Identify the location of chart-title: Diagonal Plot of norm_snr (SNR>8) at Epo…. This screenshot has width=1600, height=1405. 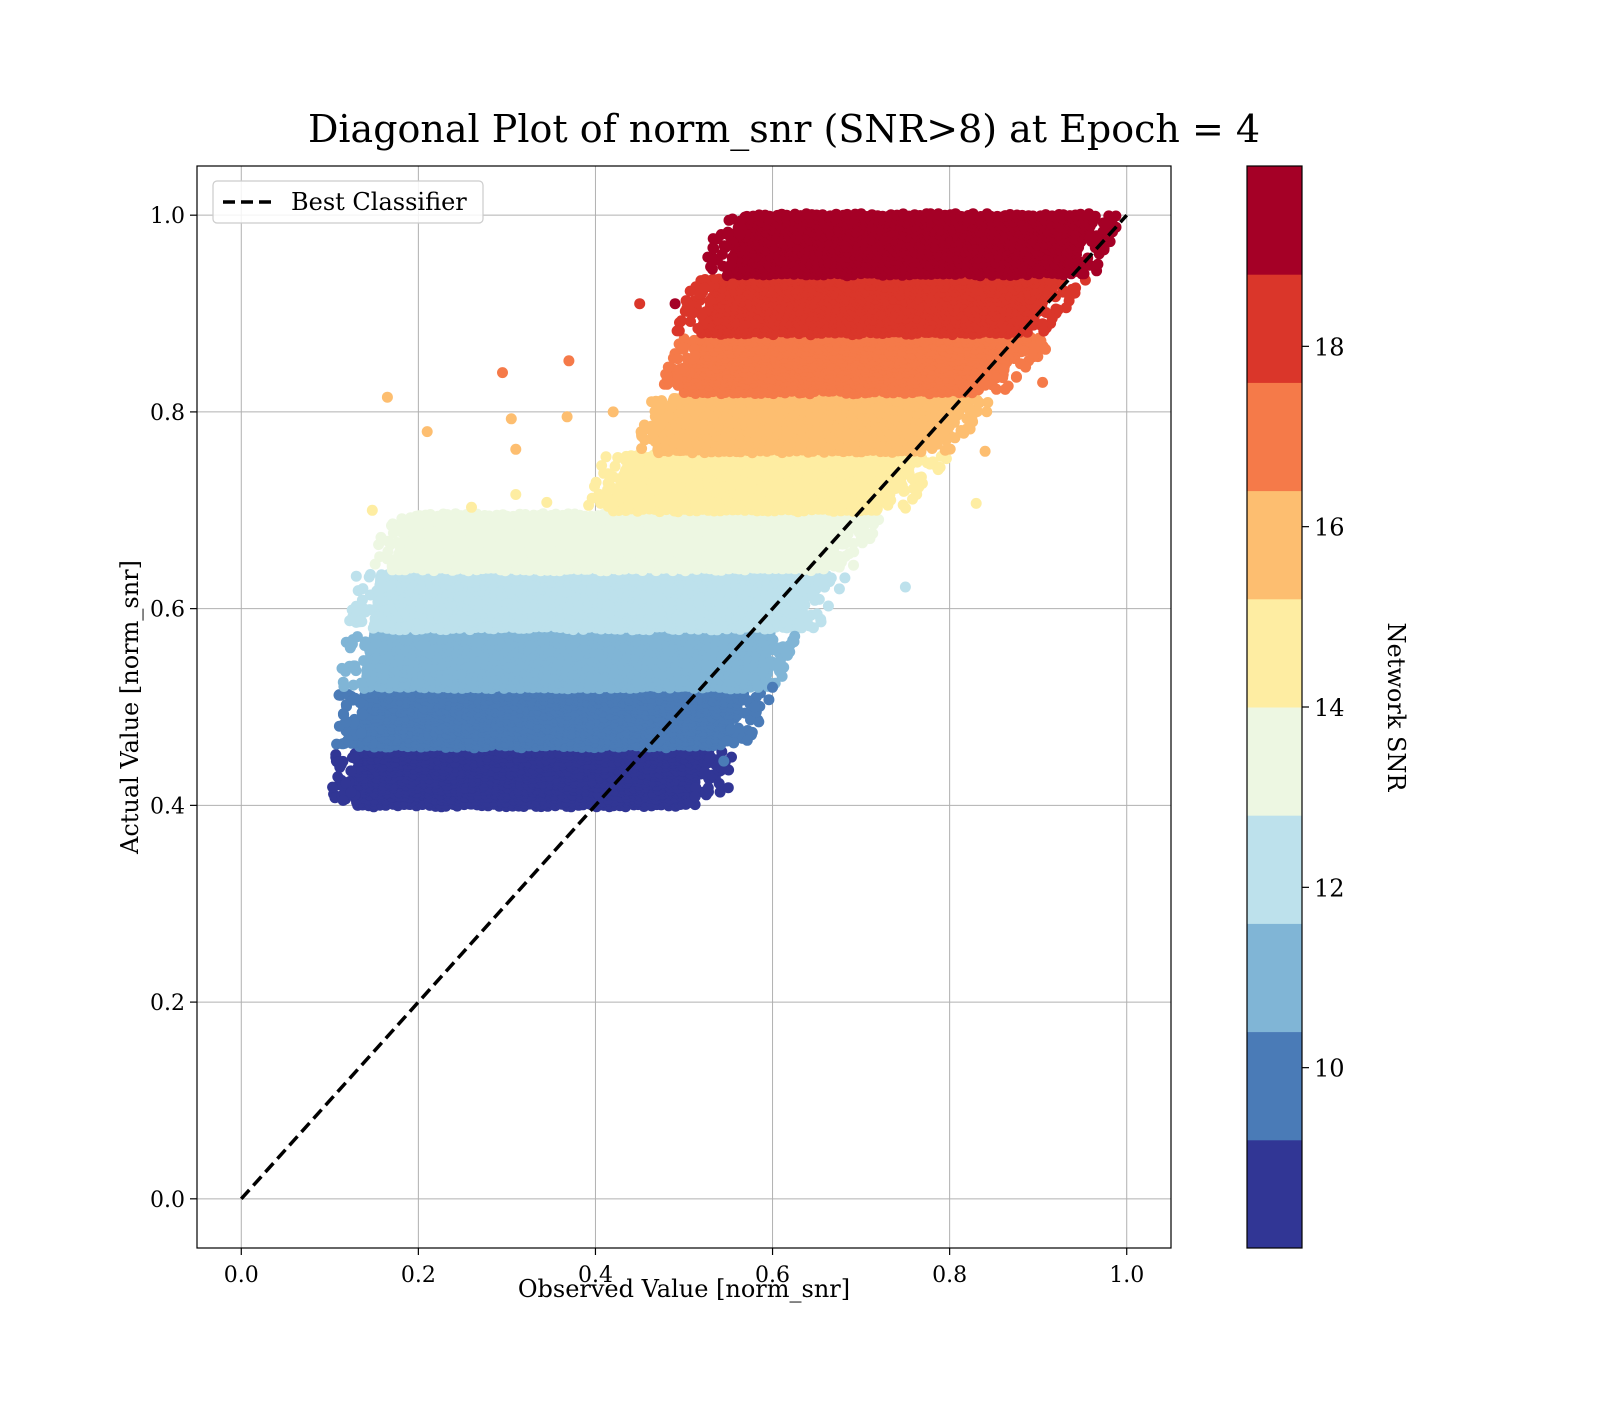
(784, 129).